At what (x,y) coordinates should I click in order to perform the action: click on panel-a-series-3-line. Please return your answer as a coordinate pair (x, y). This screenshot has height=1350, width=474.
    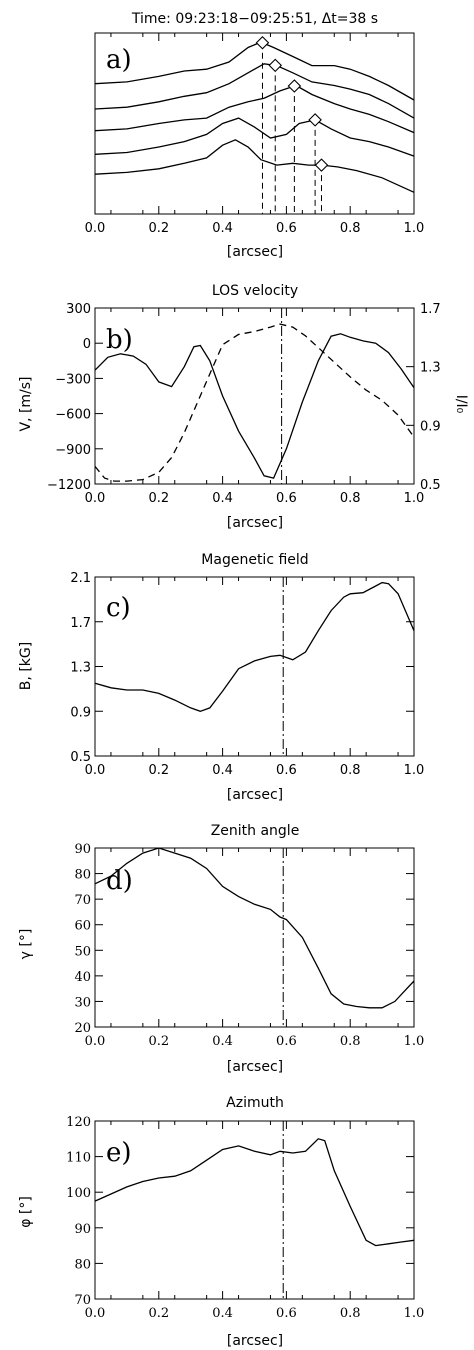
    Looking at the image, I should click on (254, 137).